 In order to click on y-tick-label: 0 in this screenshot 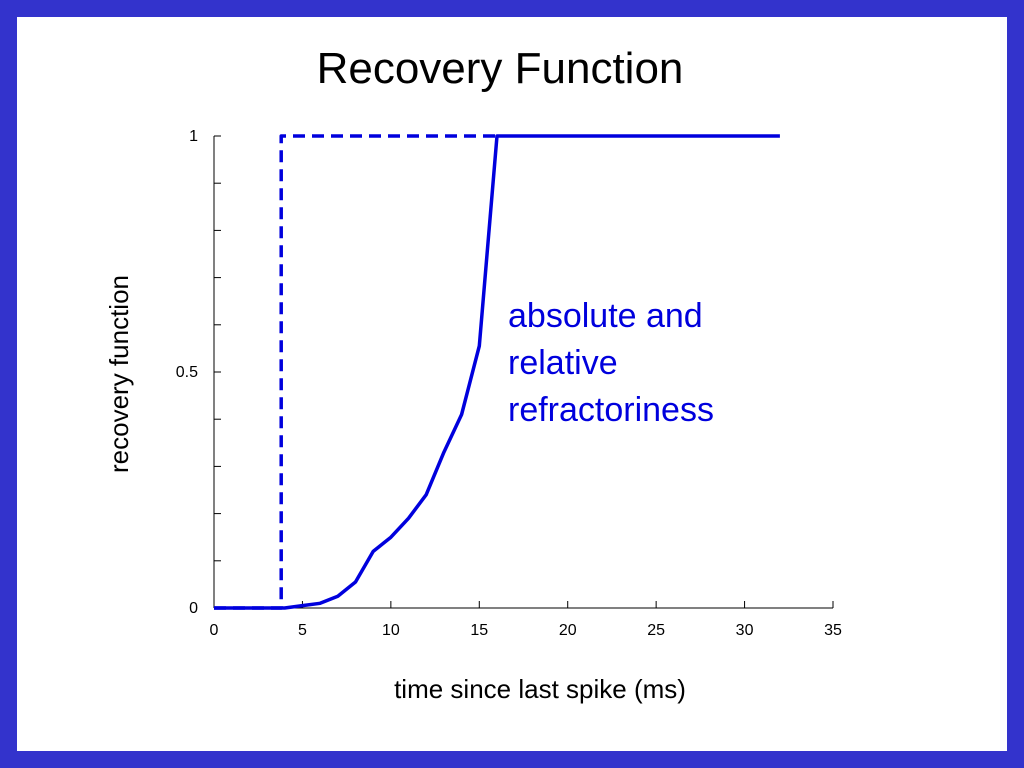, I will do `click(193, 608)`.